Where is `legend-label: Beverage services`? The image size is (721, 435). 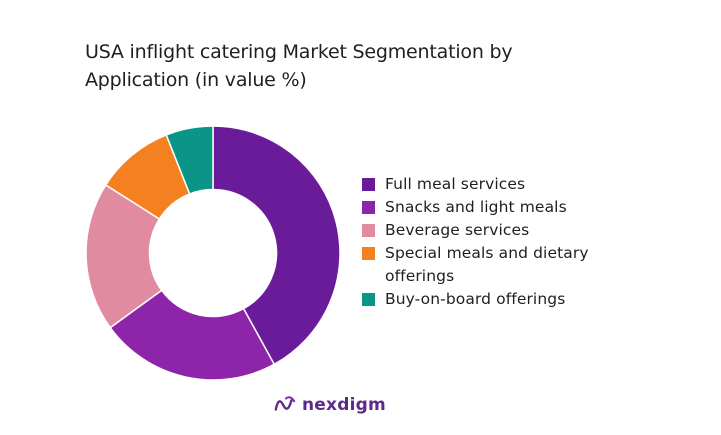 legend-label: Beverage services is located at coordinates (457, 230).